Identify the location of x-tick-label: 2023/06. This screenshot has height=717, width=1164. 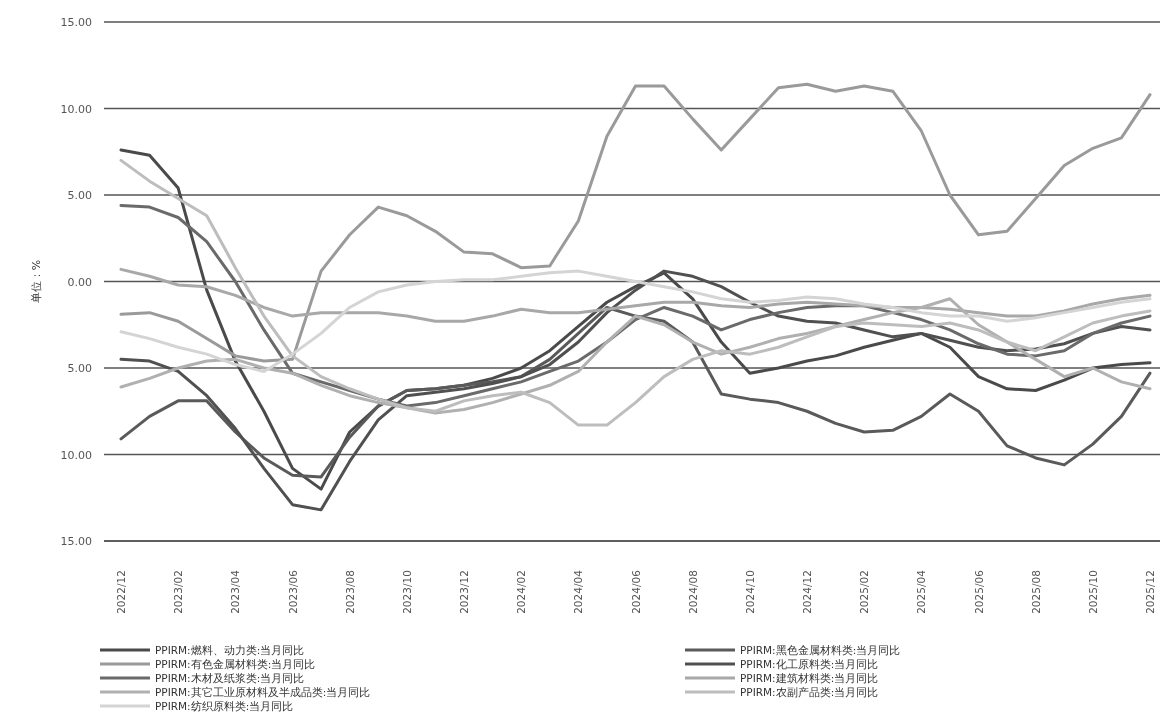
(292, 591).